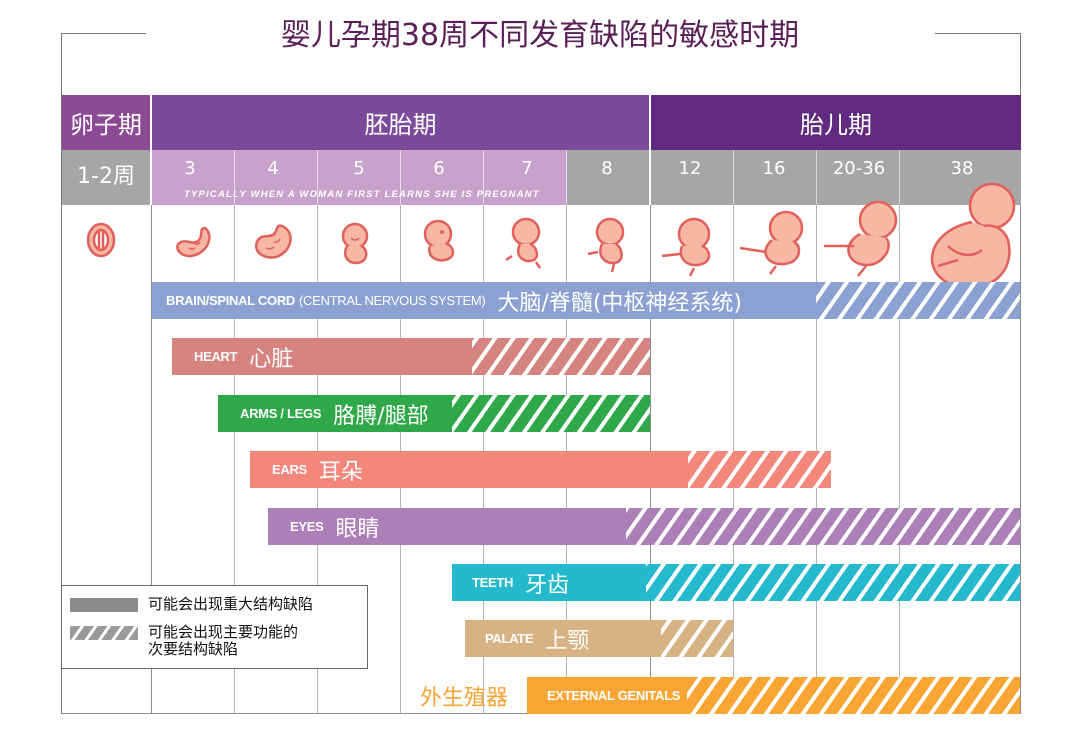 Image resolution: width=1080 pixels, height=738 pixels. What do you see at coordinates (918, 300) in the screenshot?
I see `bar-brain-minor-zone` at bounding box center [918, 300].